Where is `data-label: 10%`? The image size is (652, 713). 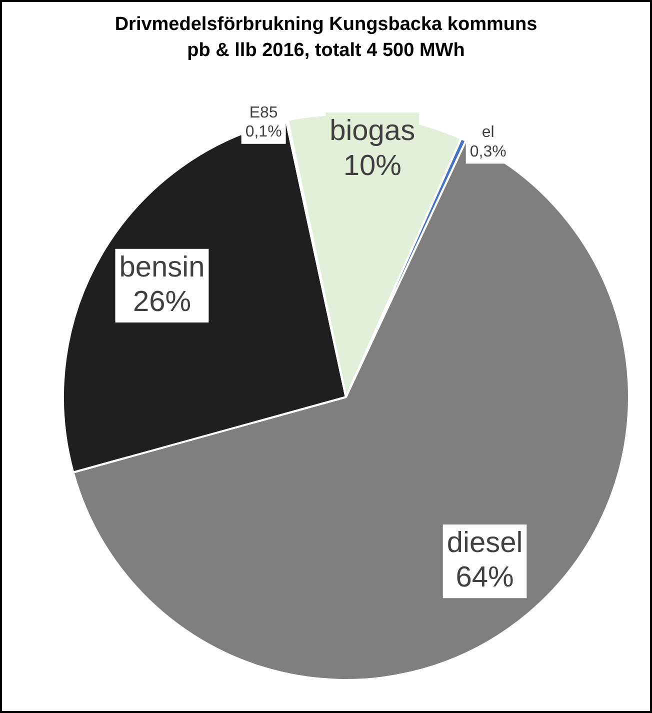
data-label: 10% is located at coordinates (372, 166).